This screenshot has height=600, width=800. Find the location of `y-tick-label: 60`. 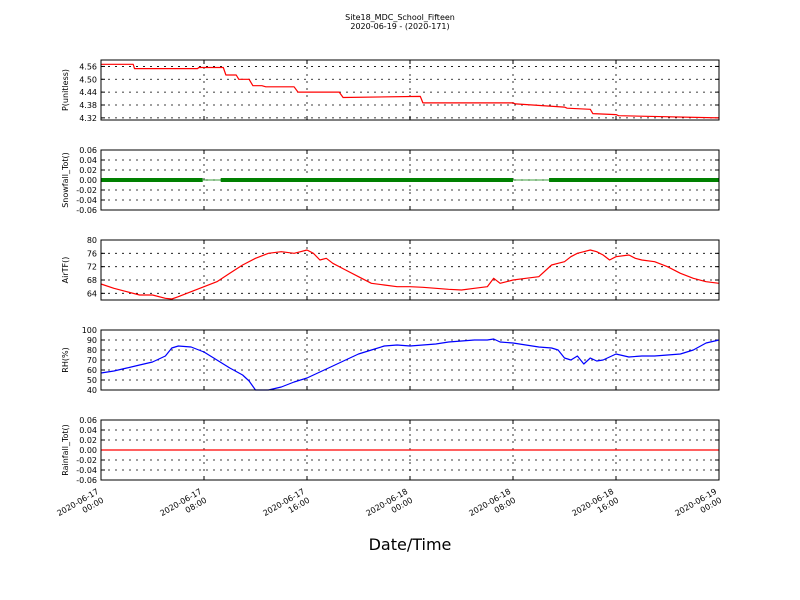

y-tick-label: 60 is located at coordinates (92, 370).